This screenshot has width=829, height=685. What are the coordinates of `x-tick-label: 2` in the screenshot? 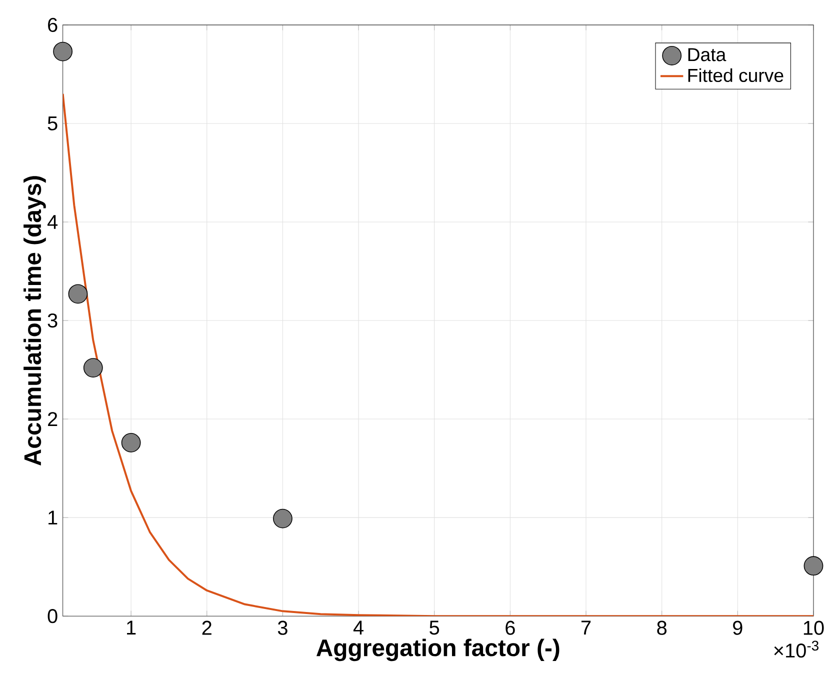 It's located at (207, 627).